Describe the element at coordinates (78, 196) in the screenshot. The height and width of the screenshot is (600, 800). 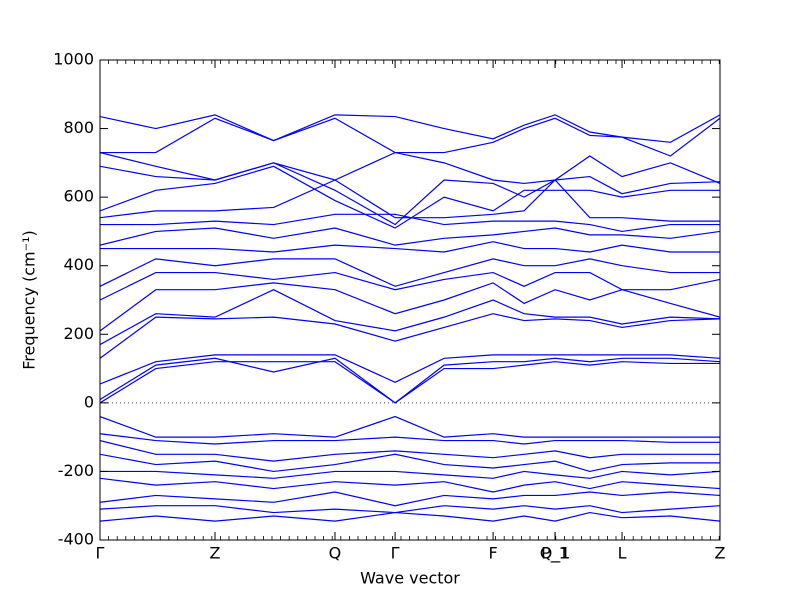
I see `y-tick-label: 600` at that location.